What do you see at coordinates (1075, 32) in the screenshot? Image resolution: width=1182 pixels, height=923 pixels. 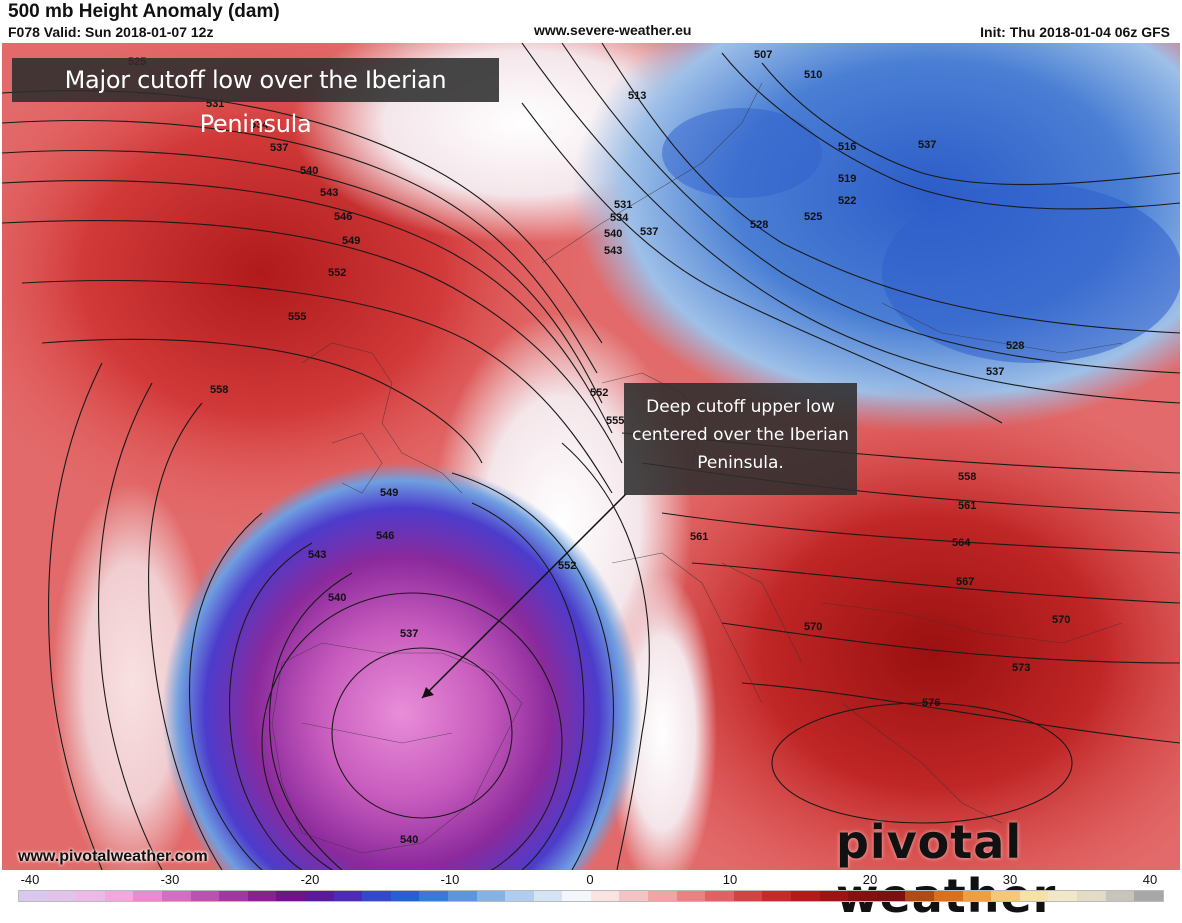 I see `init-time: Init: Thu 2018-01-04 06z GFS` at bounding box center [1075, 32].